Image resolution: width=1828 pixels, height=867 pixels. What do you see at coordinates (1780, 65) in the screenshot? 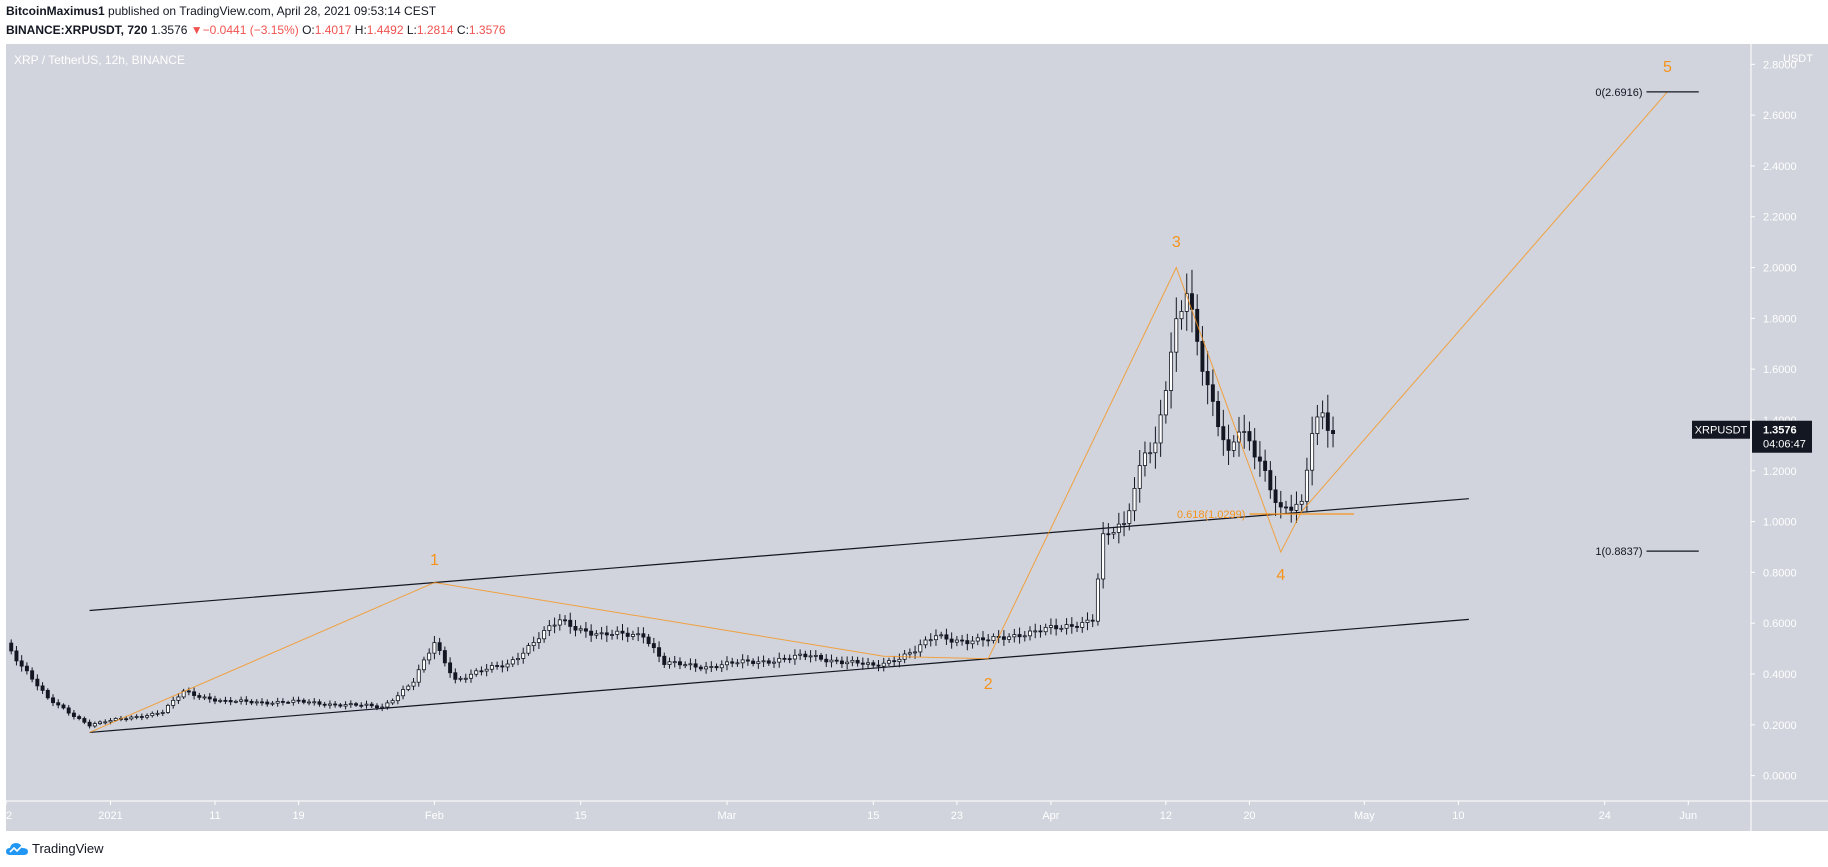
I see `y-tick-label: 2.8000` at bounding box center [1780, 65].